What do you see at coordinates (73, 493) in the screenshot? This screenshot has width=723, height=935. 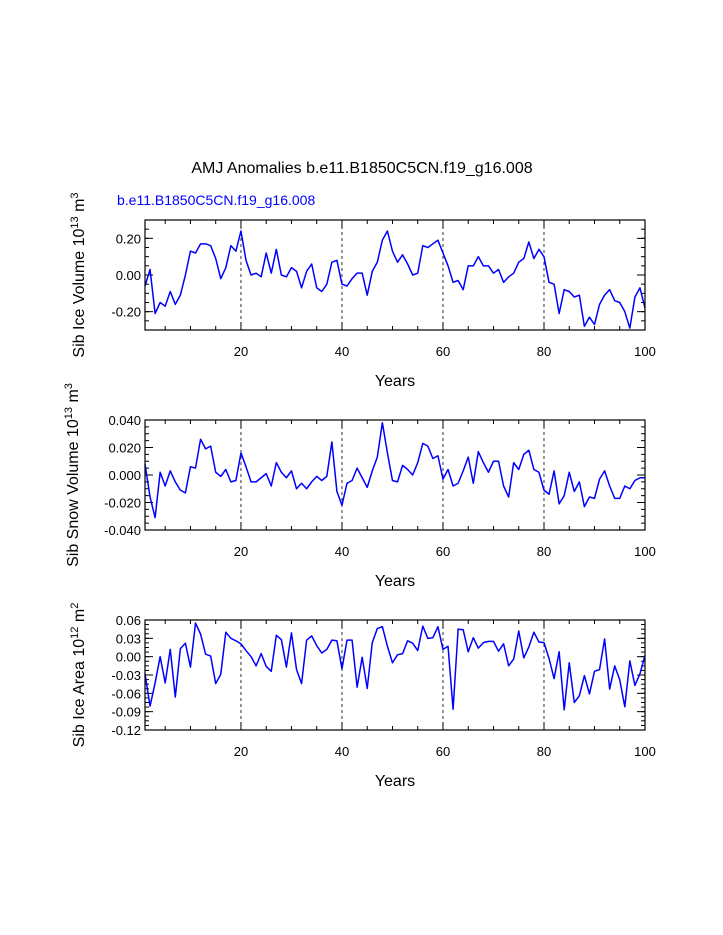 I see `y-axis-label-text: Sib Snow Volume 10` at bounding box center [73, 493].